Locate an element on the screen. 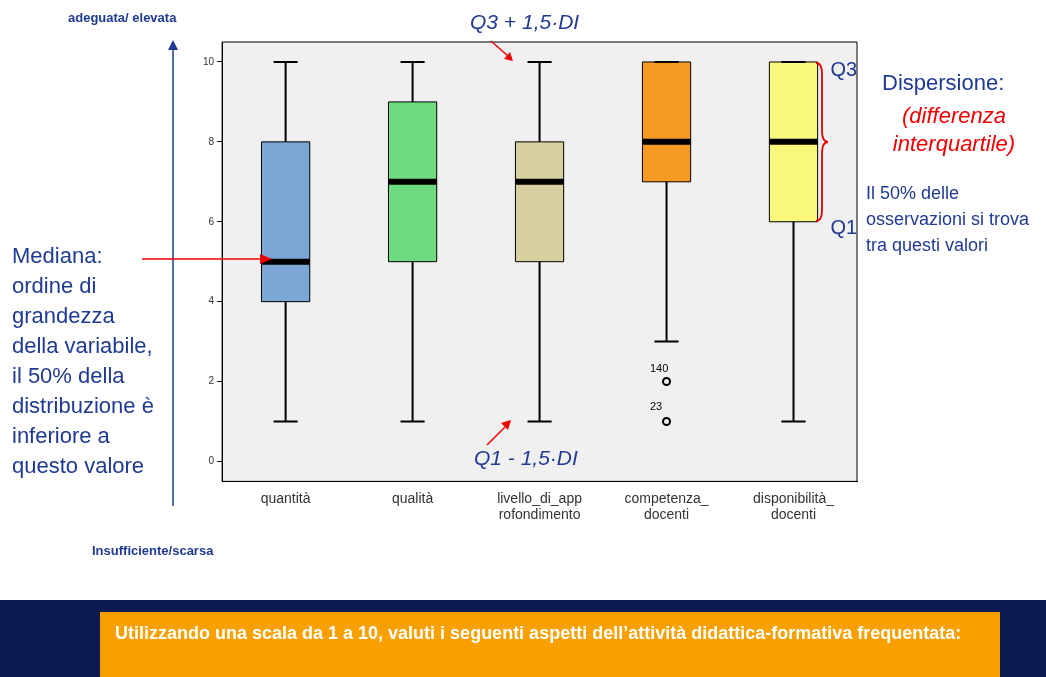 Image resolution: width=1046 pixels, height=677 pixels. text: Il 50% delle osservazioni si trova tra questi valori is located at coordinates (948, 219).